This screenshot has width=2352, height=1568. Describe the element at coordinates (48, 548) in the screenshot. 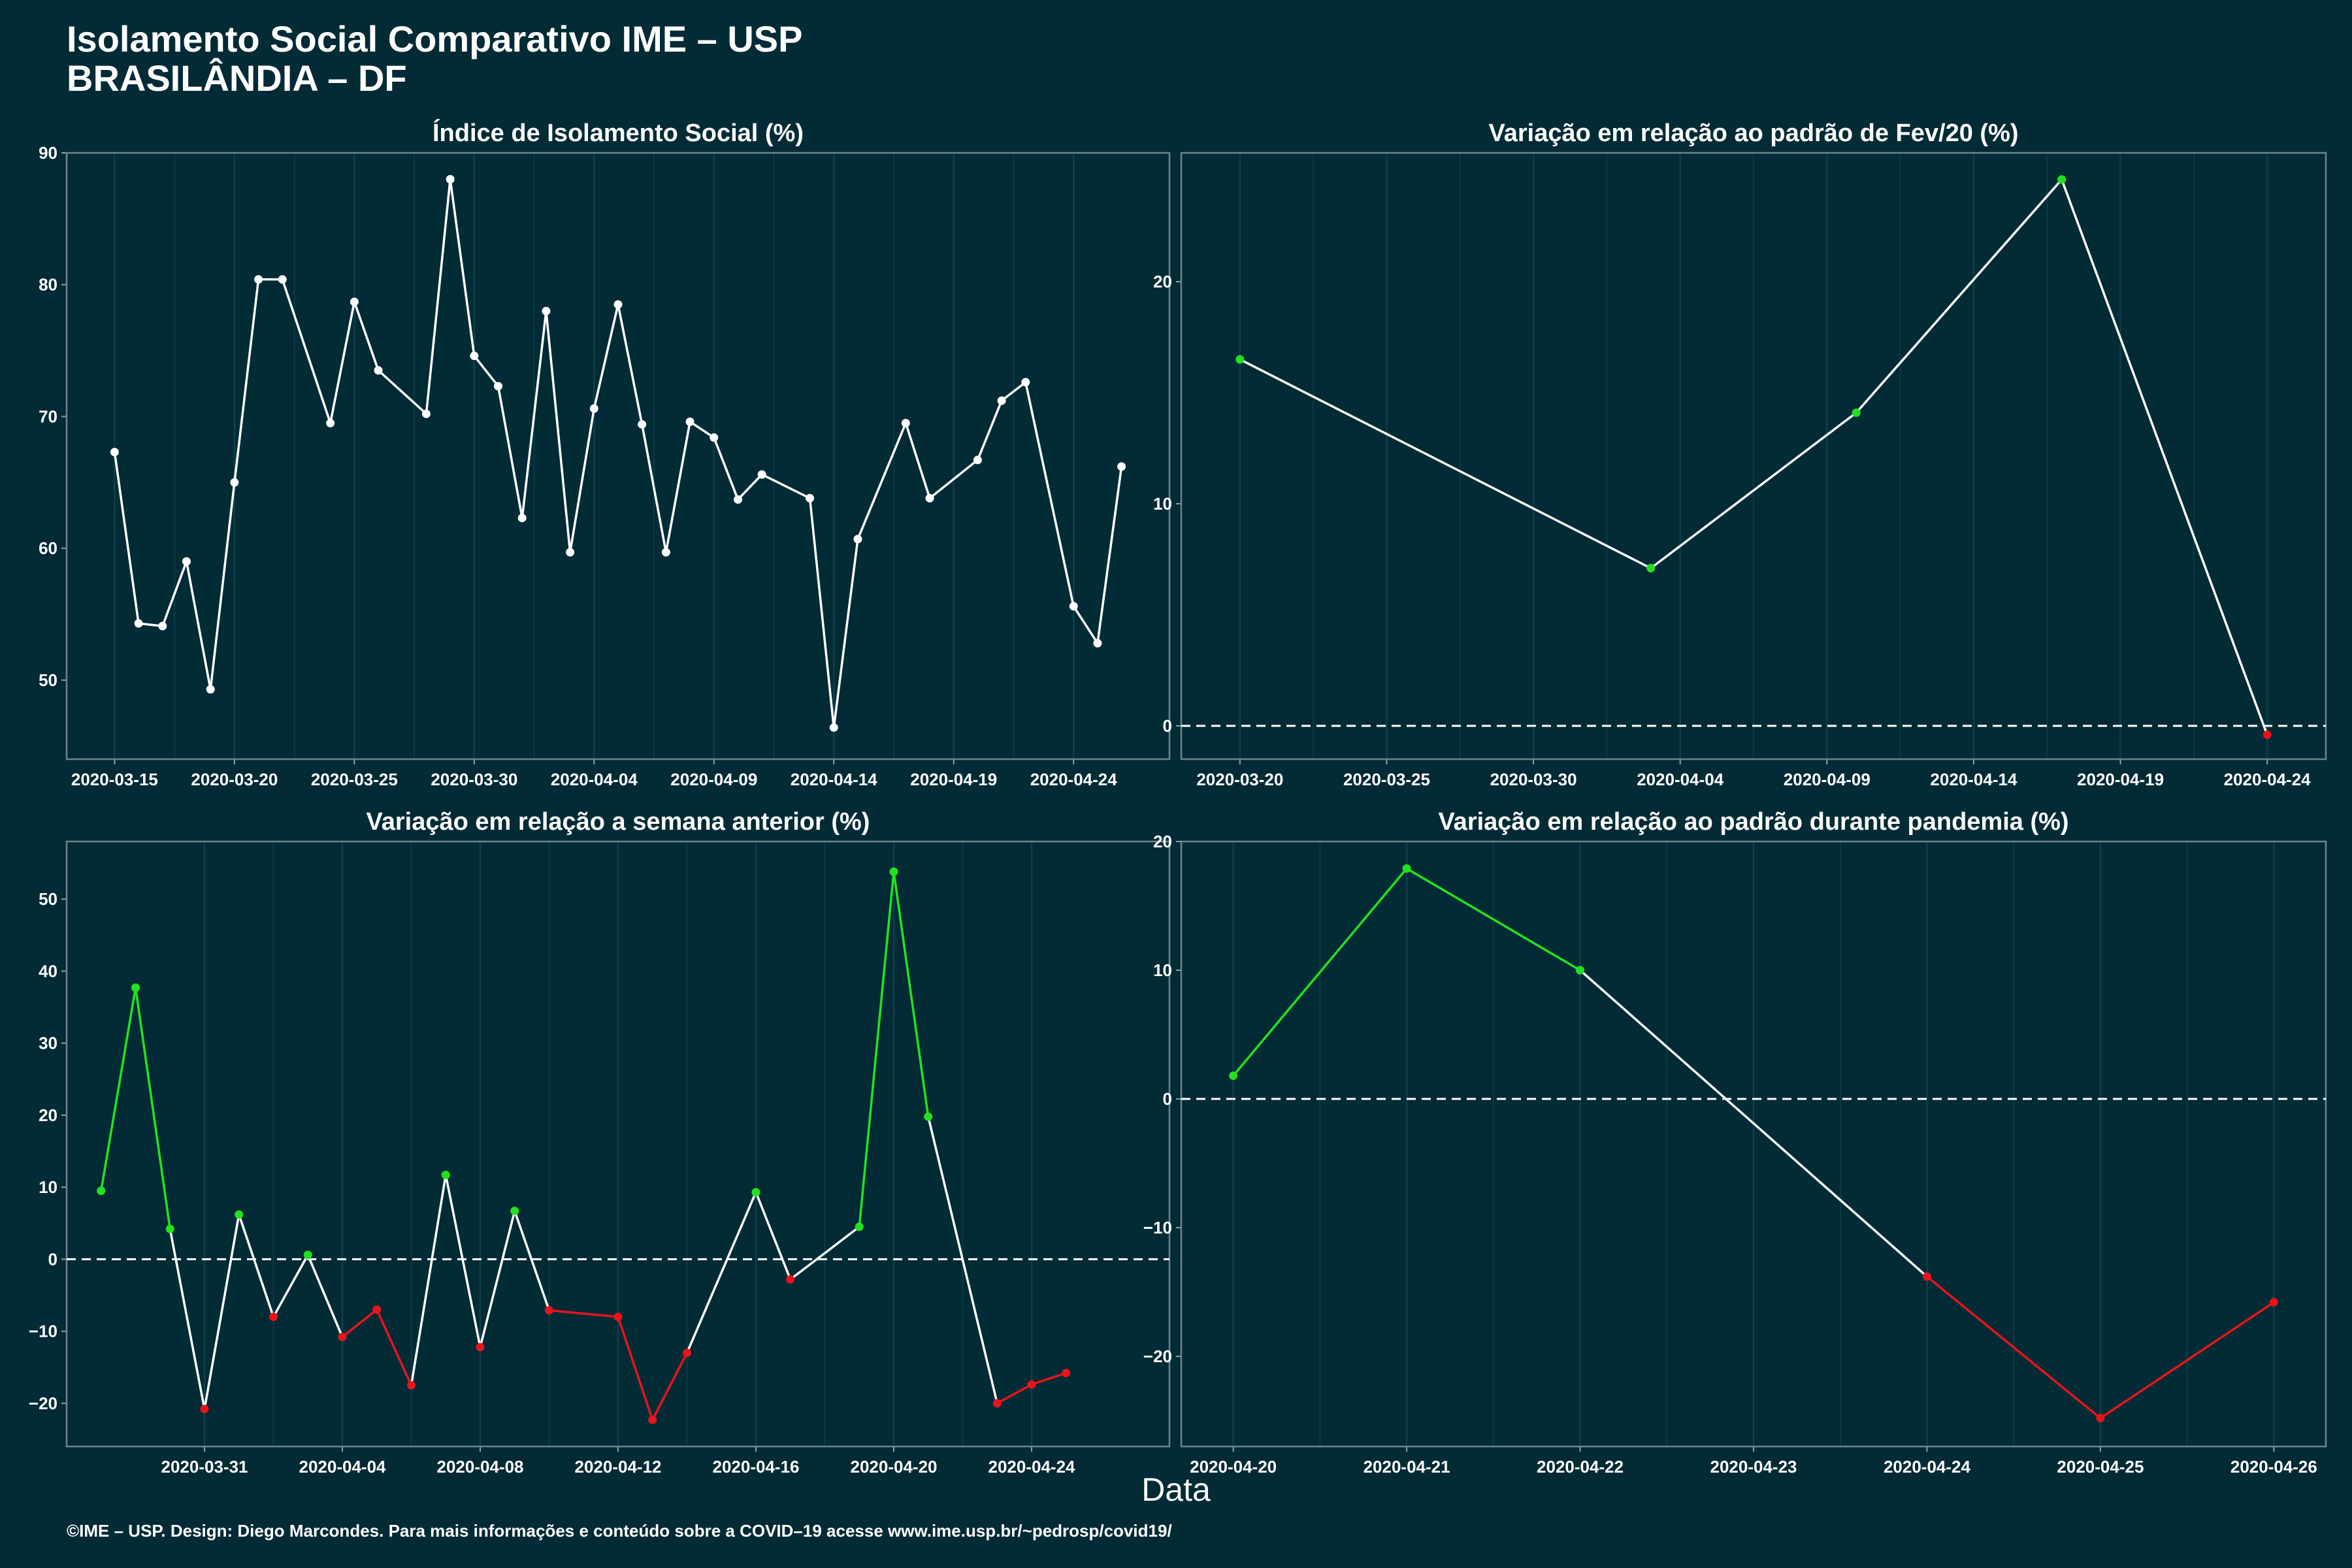

I see `y-tick-label: 60` at that location.